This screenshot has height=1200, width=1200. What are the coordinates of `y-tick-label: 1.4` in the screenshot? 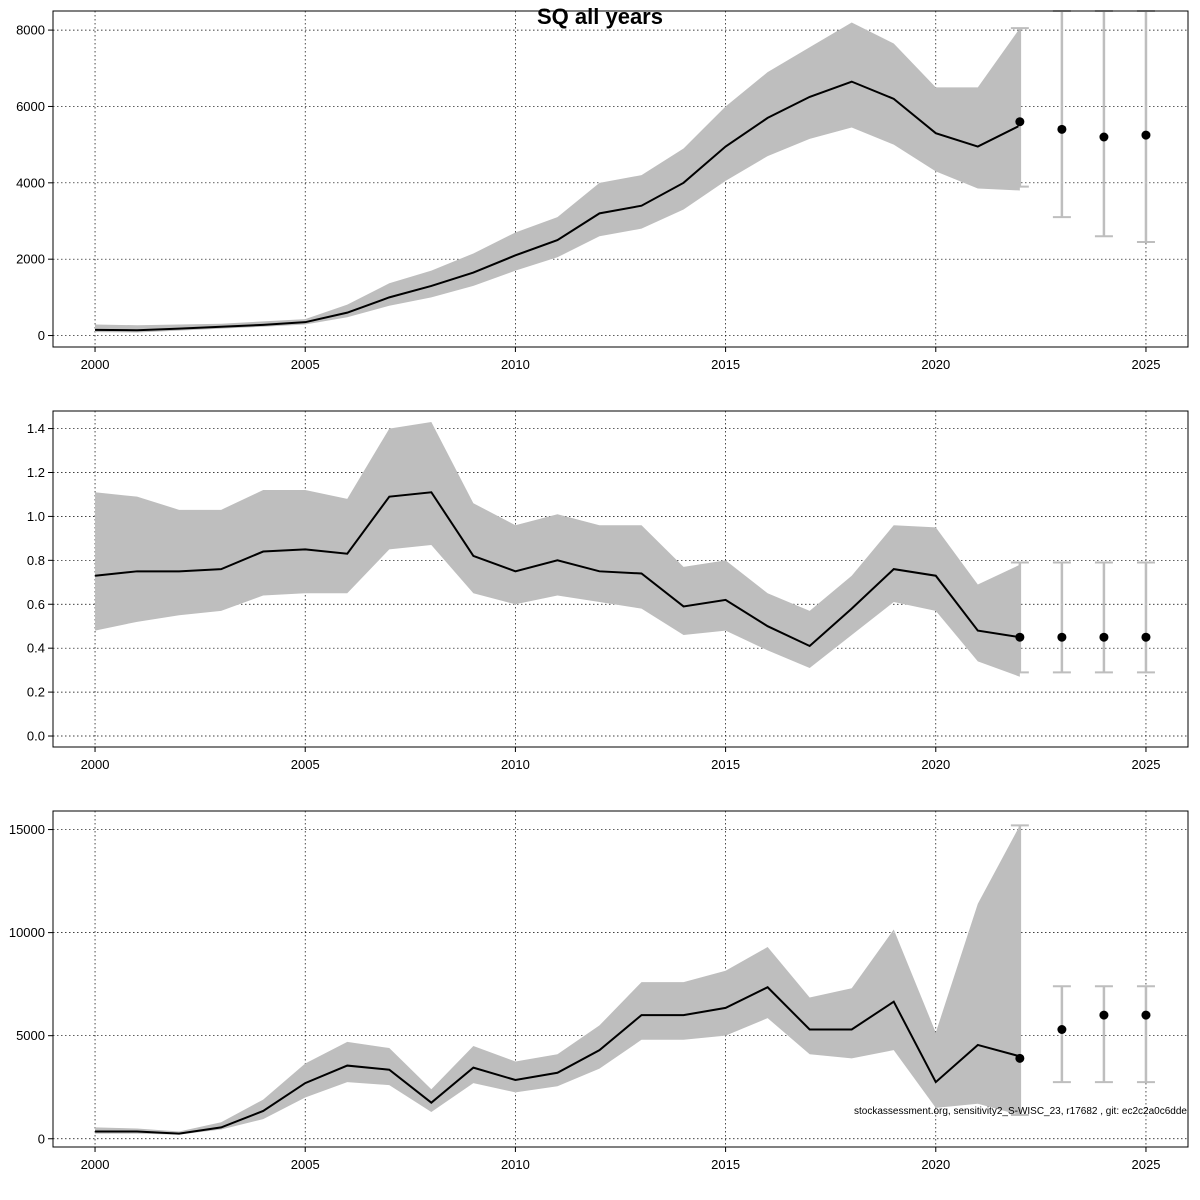 It's located at (36, 428).